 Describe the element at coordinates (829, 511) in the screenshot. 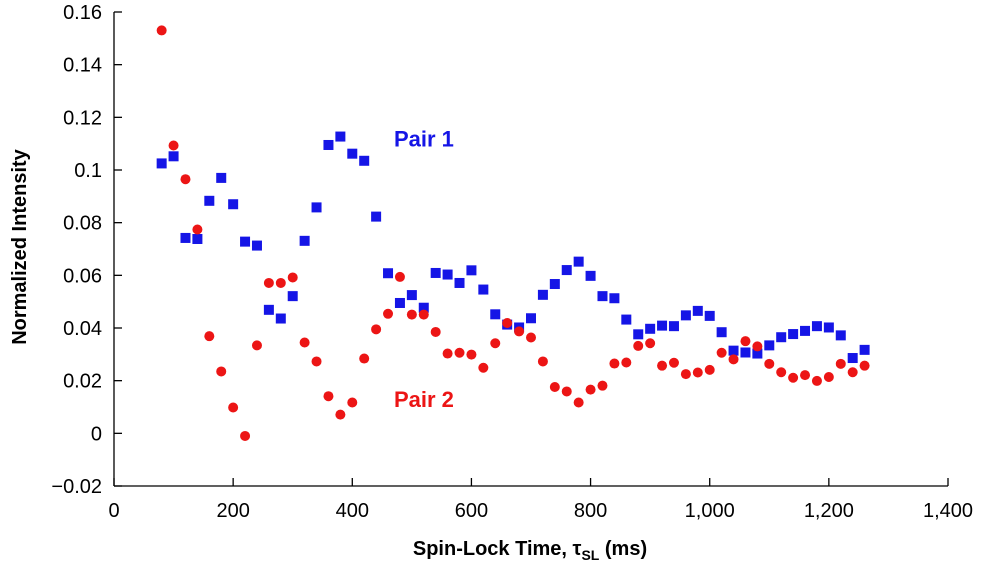

I see `x-tick-label: 1,200` at that location.